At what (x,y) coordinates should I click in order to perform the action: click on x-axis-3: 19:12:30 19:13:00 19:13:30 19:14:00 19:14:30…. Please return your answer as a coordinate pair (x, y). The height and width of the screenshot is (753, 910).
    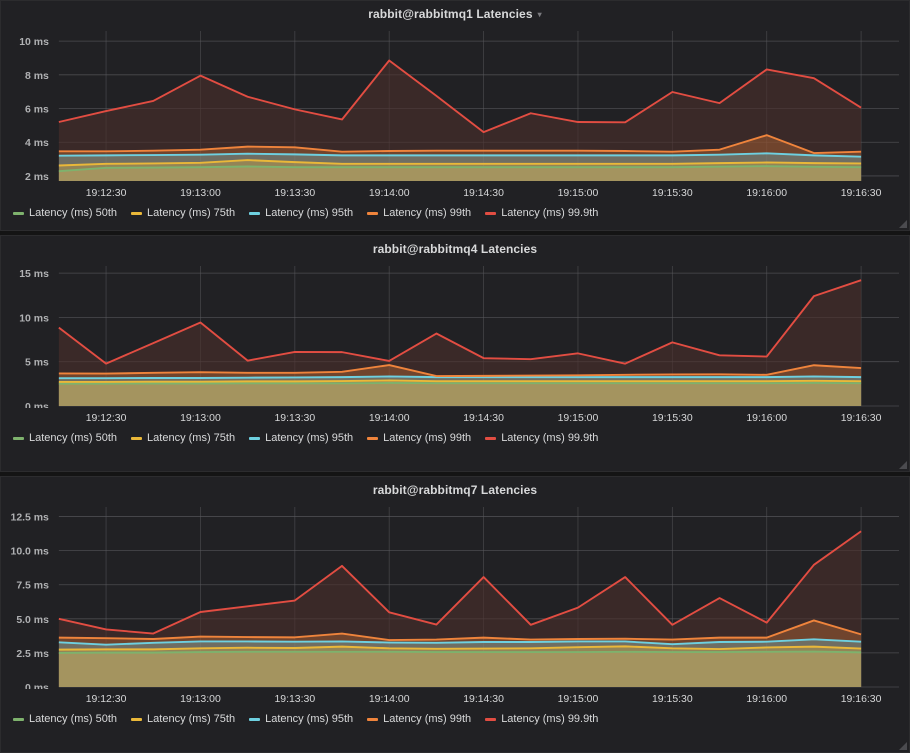
    Looking at the image, I should click on (455, 699).